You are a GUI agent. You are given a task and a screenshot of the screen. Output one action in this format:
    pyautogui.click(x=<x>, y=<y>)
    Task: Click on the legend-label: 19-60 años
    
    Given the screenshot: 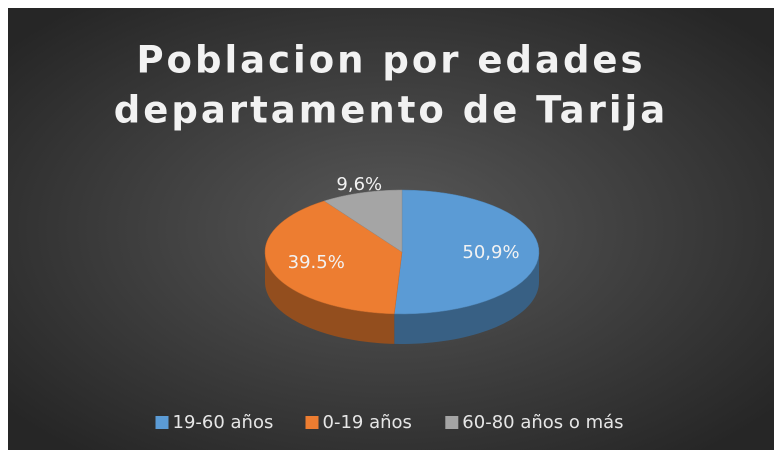 What is the action you would take?
    pyautogui.click(x=223, y=422)
    